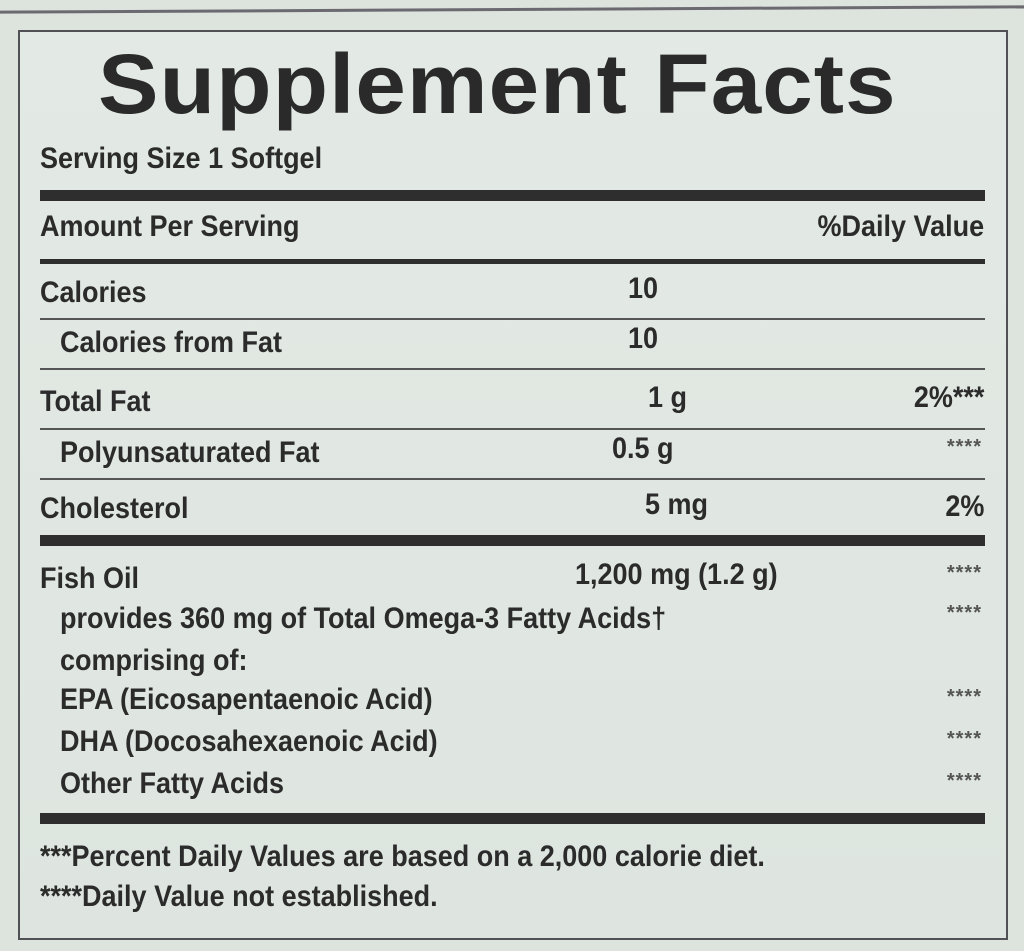  Describe the element at coordinates (512, 9) in the screenshot. I see `label-edge-line` at that location.